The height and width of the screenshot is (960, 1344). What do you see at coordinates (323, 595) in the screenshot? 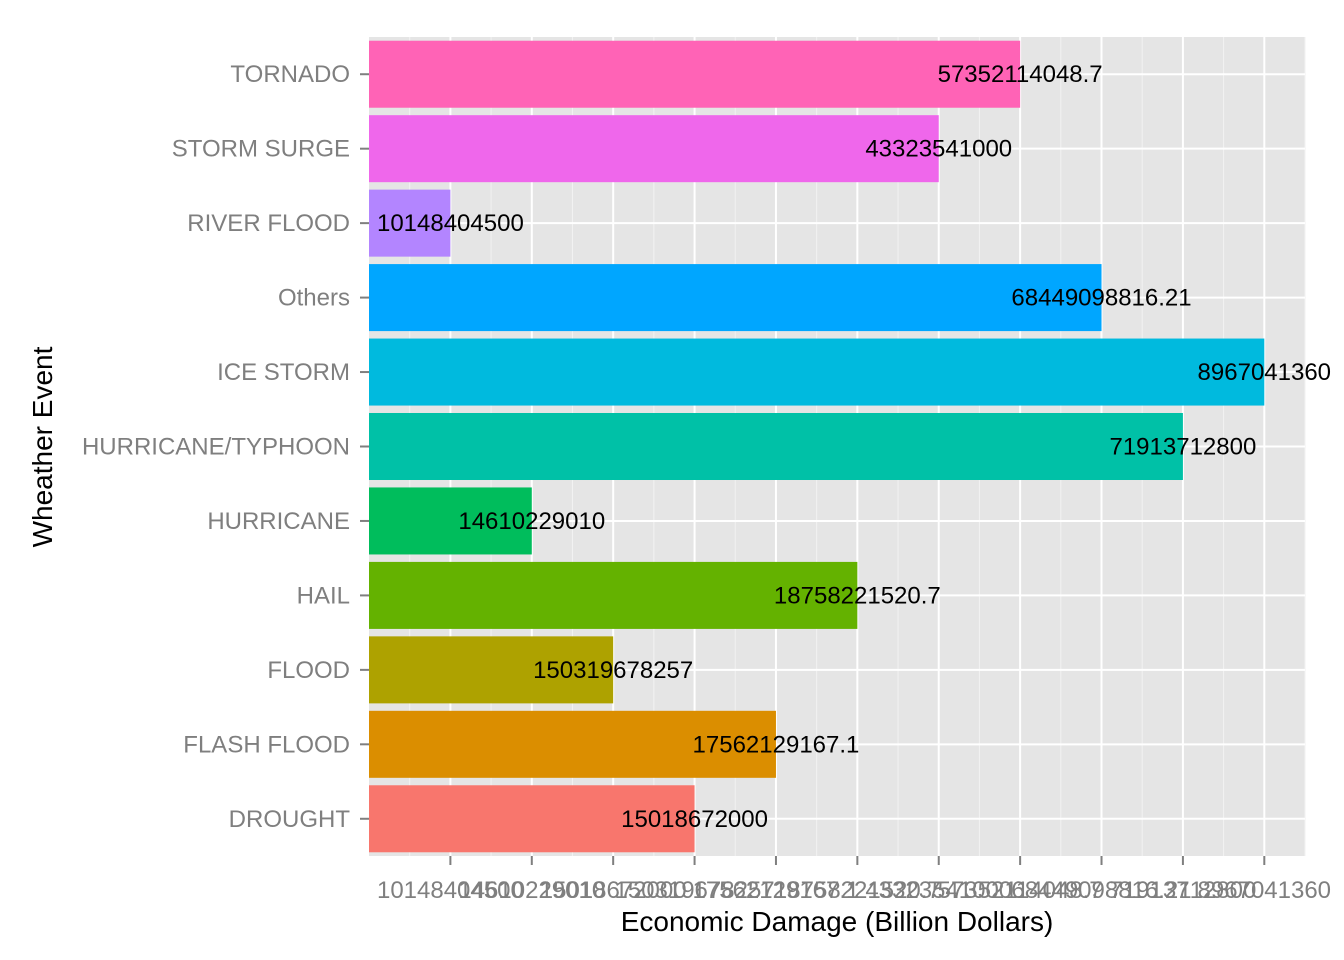
I see `y-tick-label: HAIL` at bounding box center [323, 595].